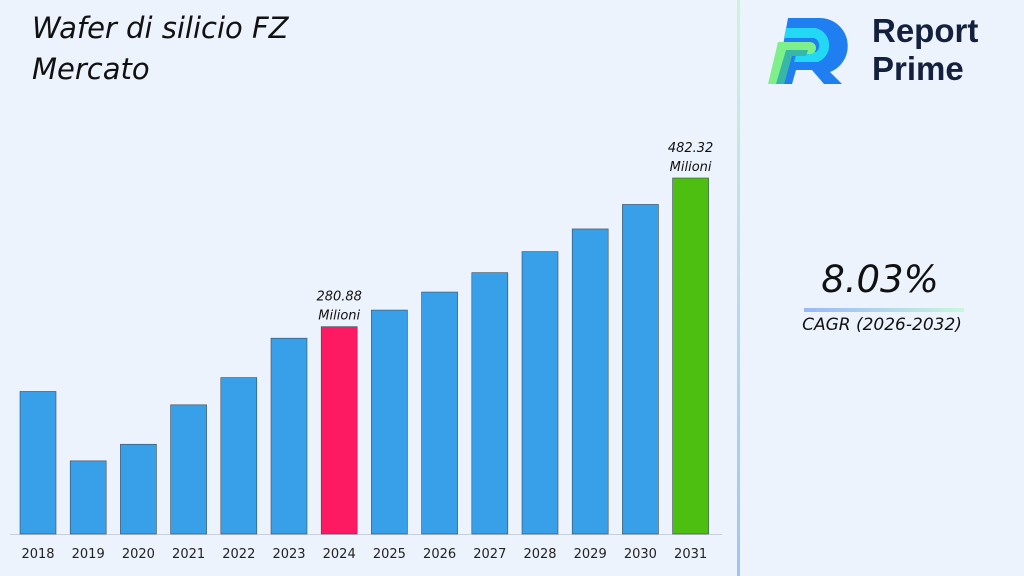 This screenshot has height=576, width=1024. What do you see at coordinates (439, 413) in the screenshot?
I see `bar-2026` at bounding box center [439, 413].